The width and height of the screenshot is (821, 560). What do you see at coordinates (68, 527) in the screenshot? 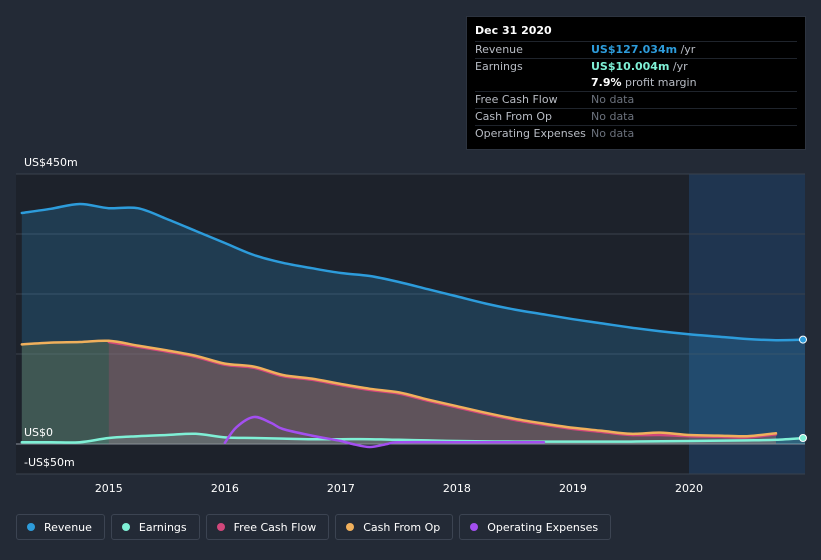
I see `legend-label: Revenue` at bounding box center [68, 527].